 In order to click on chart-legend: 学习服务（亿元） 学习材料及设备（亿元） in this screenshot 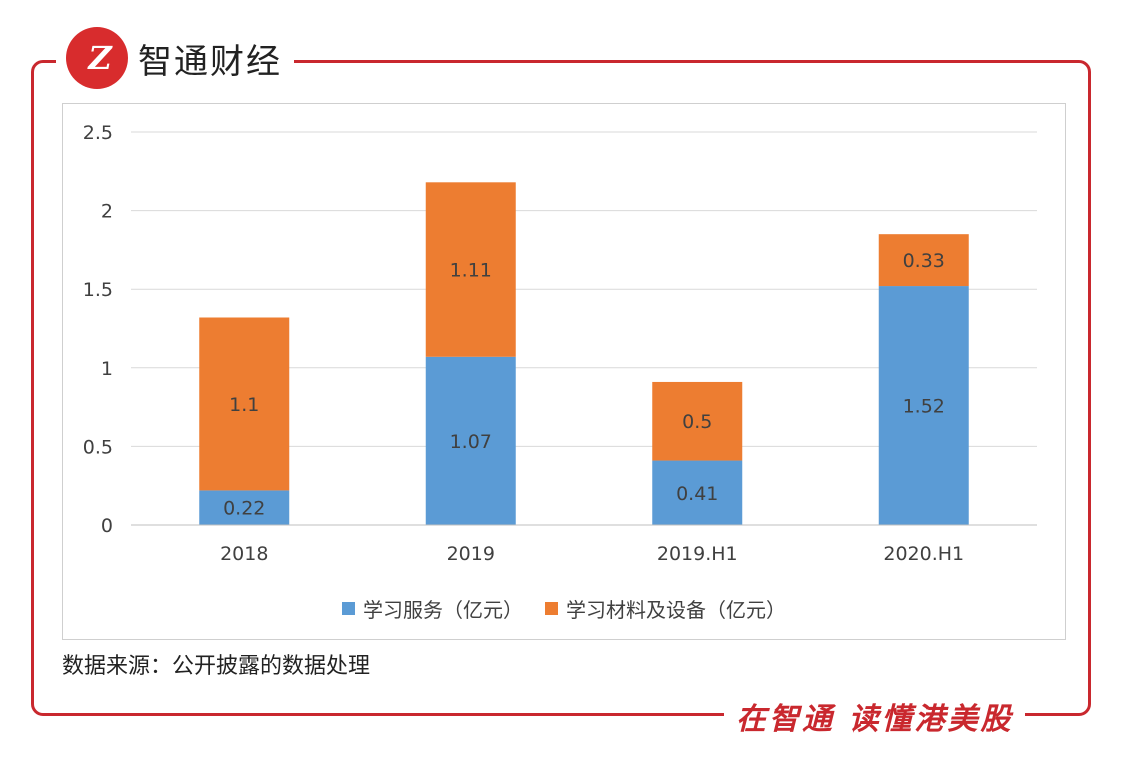, I will do `click(564, 608)`.